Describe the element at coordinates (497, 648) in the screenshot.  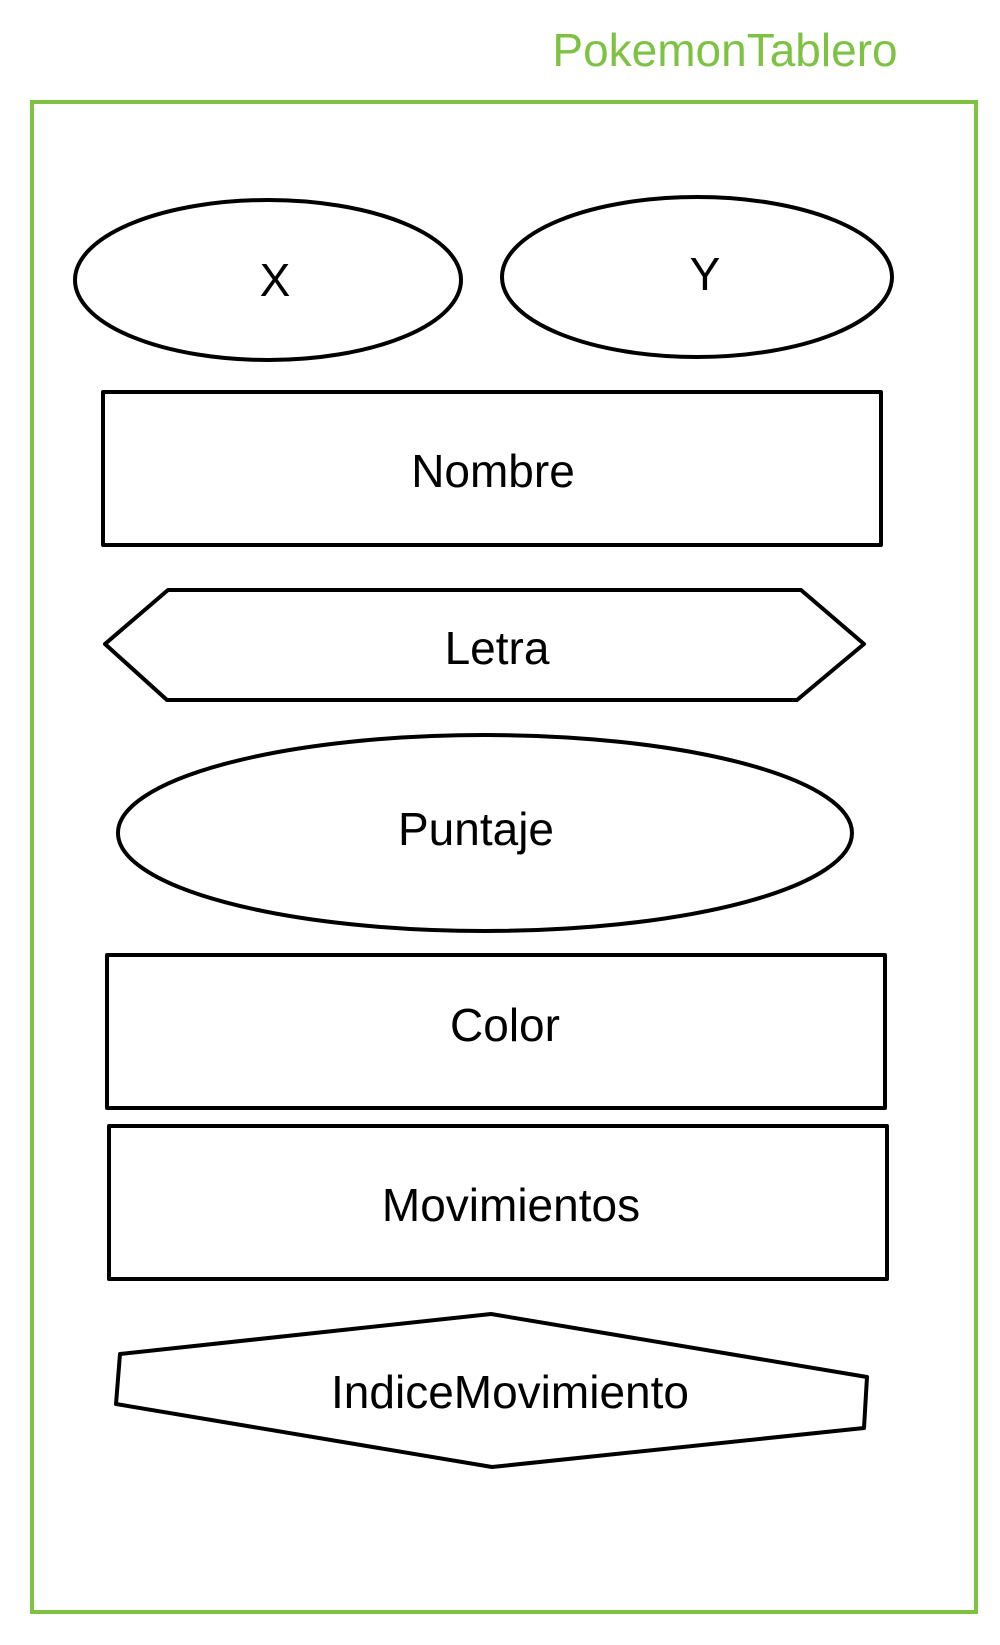
I see `letra-label: Letra` at that location.